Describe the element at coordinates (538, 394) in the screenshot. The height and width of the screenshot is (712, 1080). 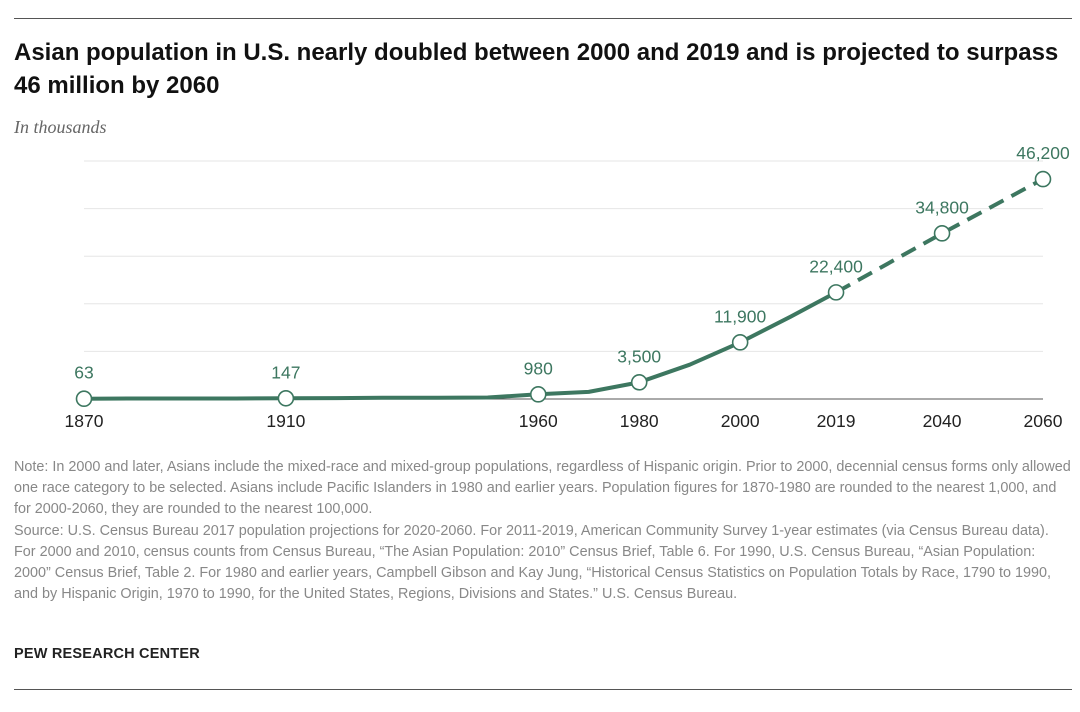
I see `data-point-1960` at that location.